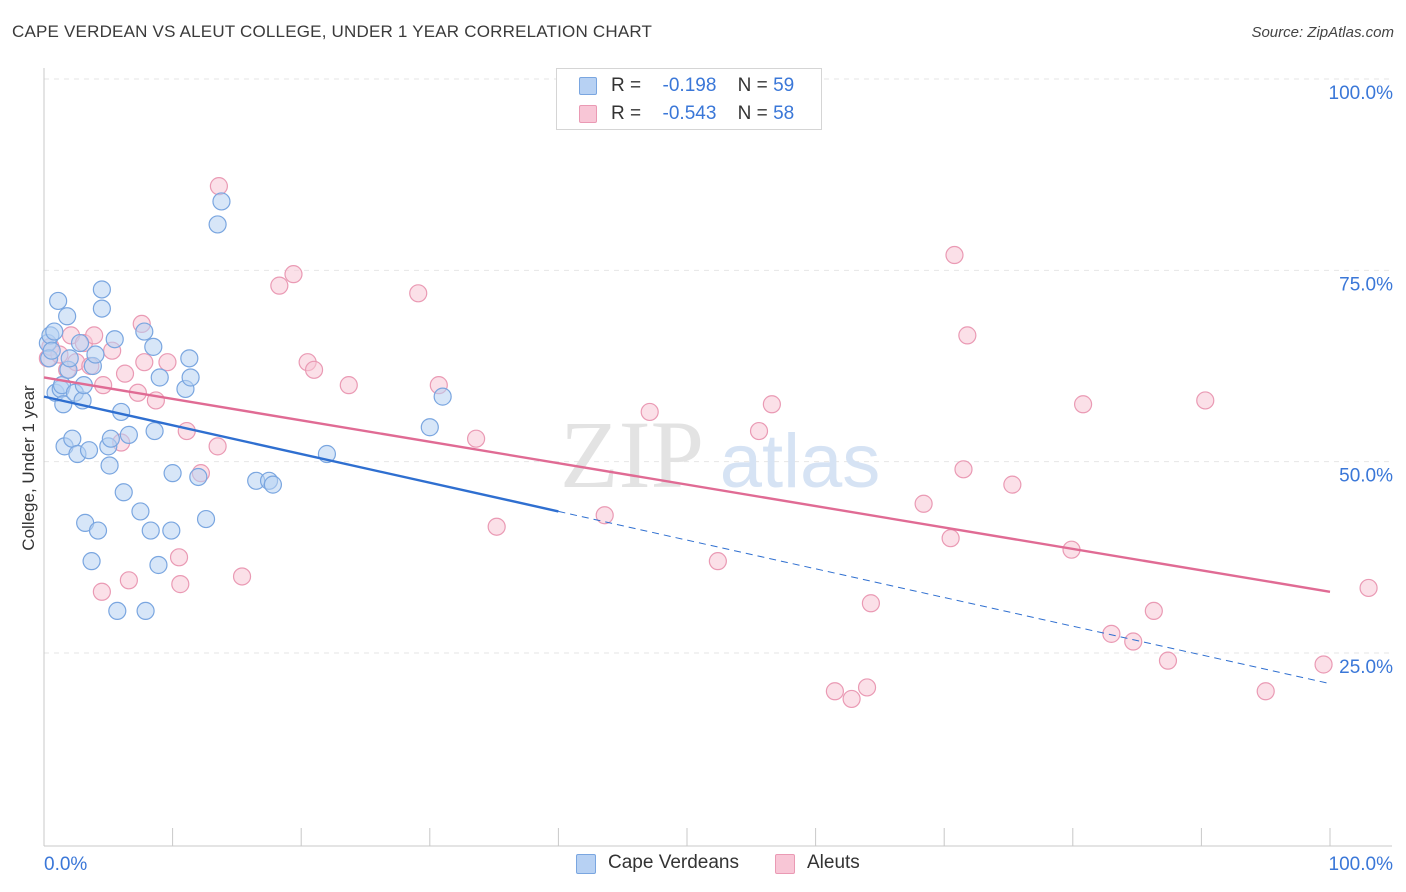 The height and width of the screenshot is (892, 1406). I want to click on n-value: 58, so click(784, 113).